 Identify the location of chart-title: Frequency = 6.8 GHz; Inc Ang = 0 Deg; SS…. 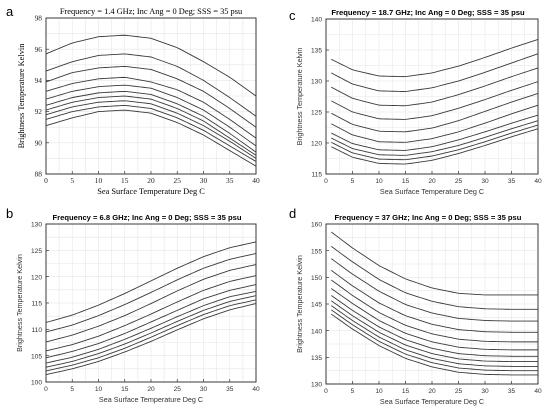
(147, 217).